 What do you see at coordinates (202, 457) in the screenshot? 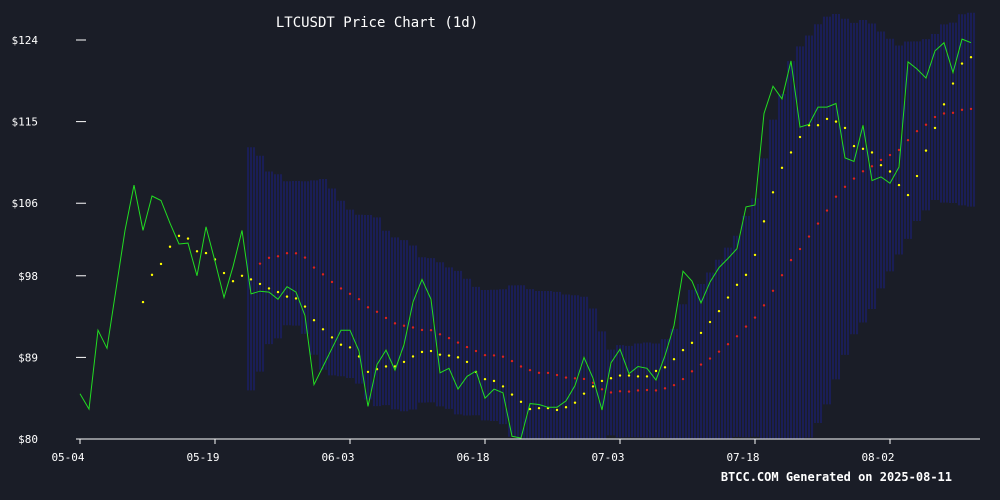
I see `x-tick-label: 05-19` at bounding box center [202, 457].